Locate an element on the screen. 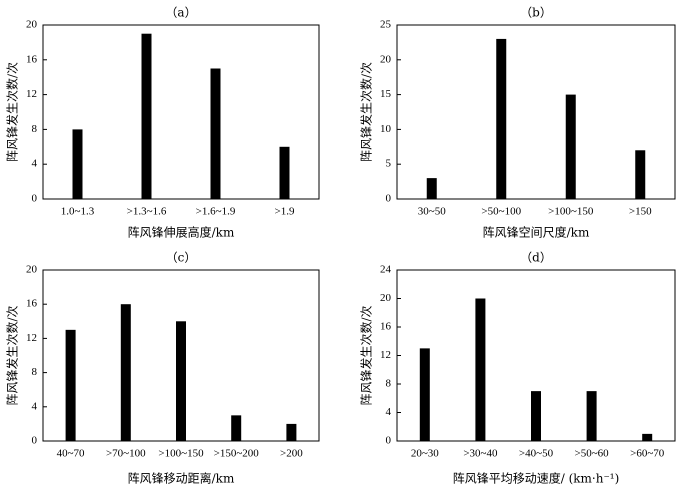 The width and height of the screenshot is (700, 492). chart-b-xtick-label: >50~100 is located at coordinates (501, 212).